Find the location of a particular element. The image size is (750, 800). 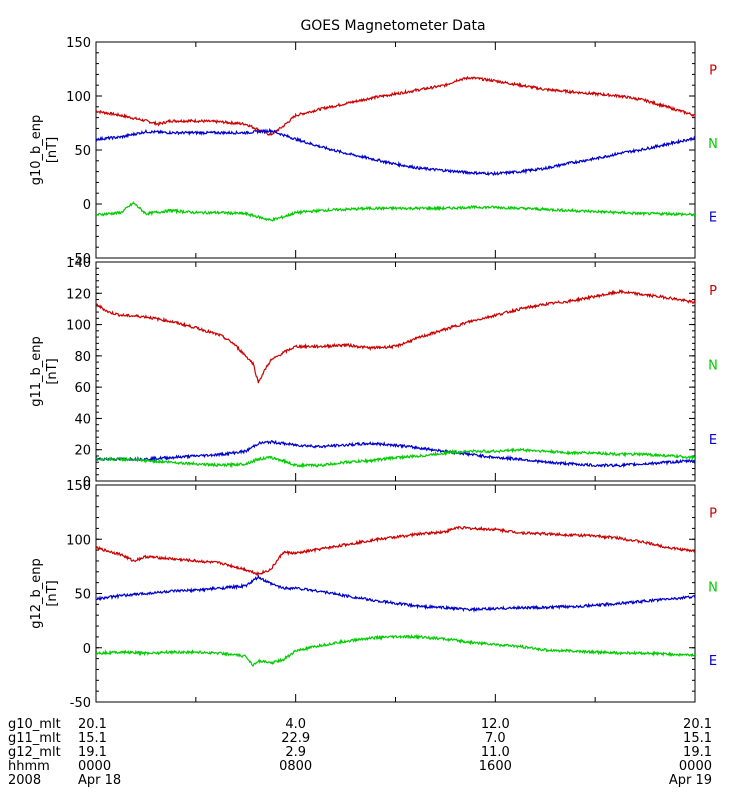

chart-title: GOES Magnetometer Data is located at coordinates (392, 26).